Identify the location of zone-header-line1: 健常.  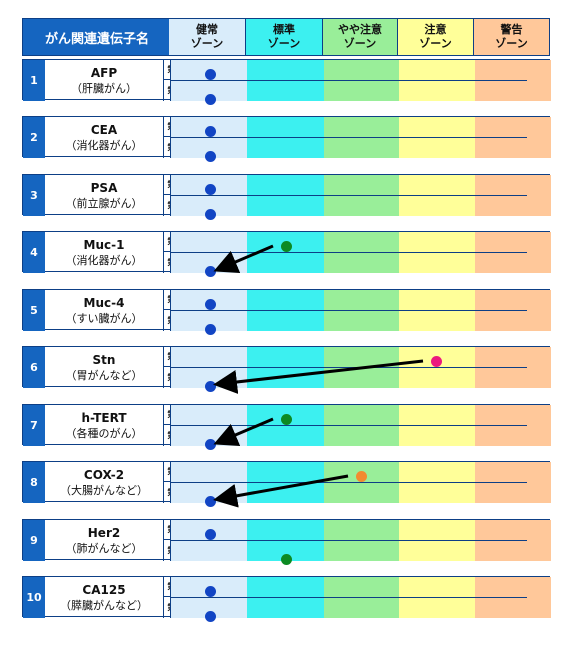
(207, 29).